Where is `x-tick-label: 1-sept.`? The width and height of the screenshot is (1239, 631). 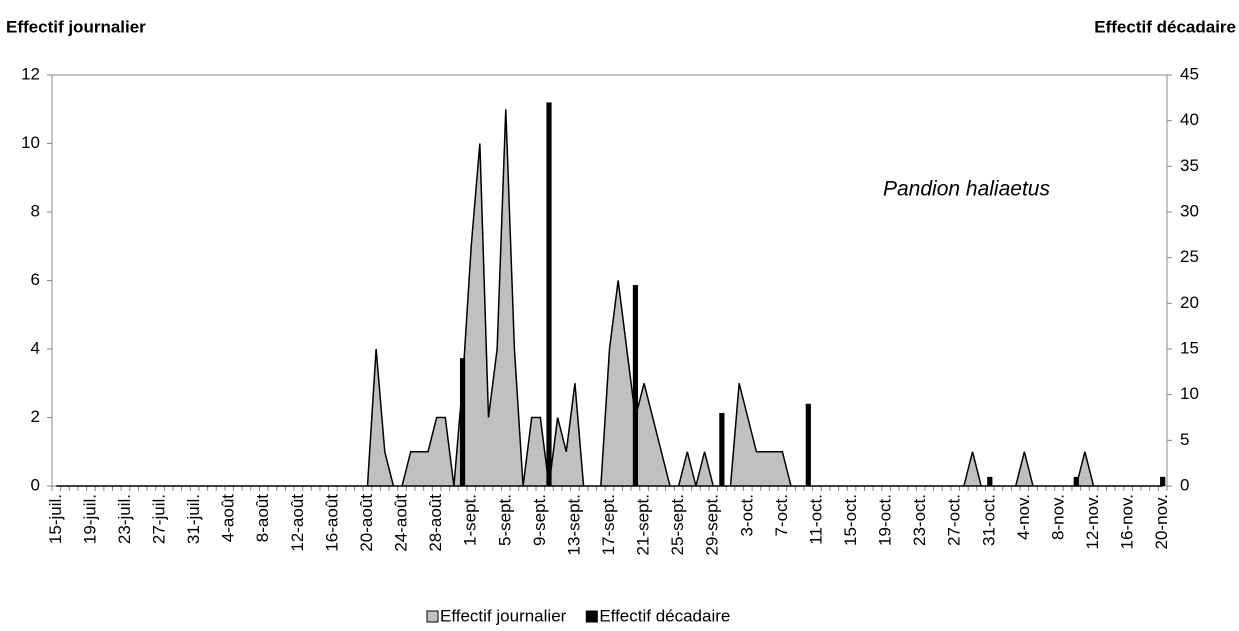 x-tick-label: 1-sept. is located at coordinates (470, 520).